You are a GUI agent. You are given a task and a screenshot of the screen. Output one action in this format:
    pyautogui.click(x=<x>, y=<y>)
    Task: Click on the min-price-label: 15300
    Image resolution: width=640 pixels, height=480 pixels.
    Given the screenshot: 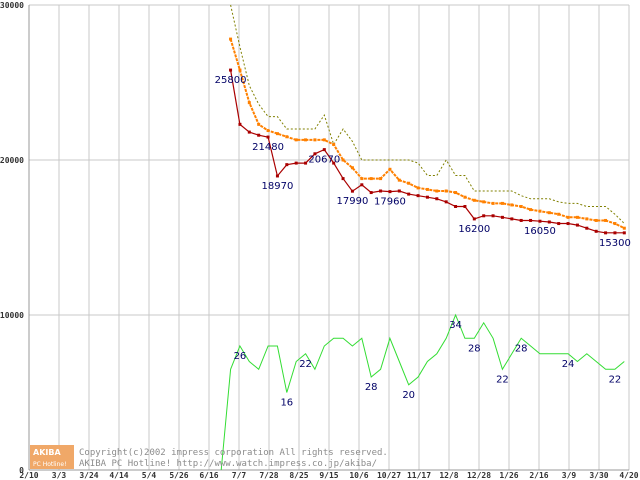 What is the action you would take?
    pyautogui.click(x=615, y=243)
    